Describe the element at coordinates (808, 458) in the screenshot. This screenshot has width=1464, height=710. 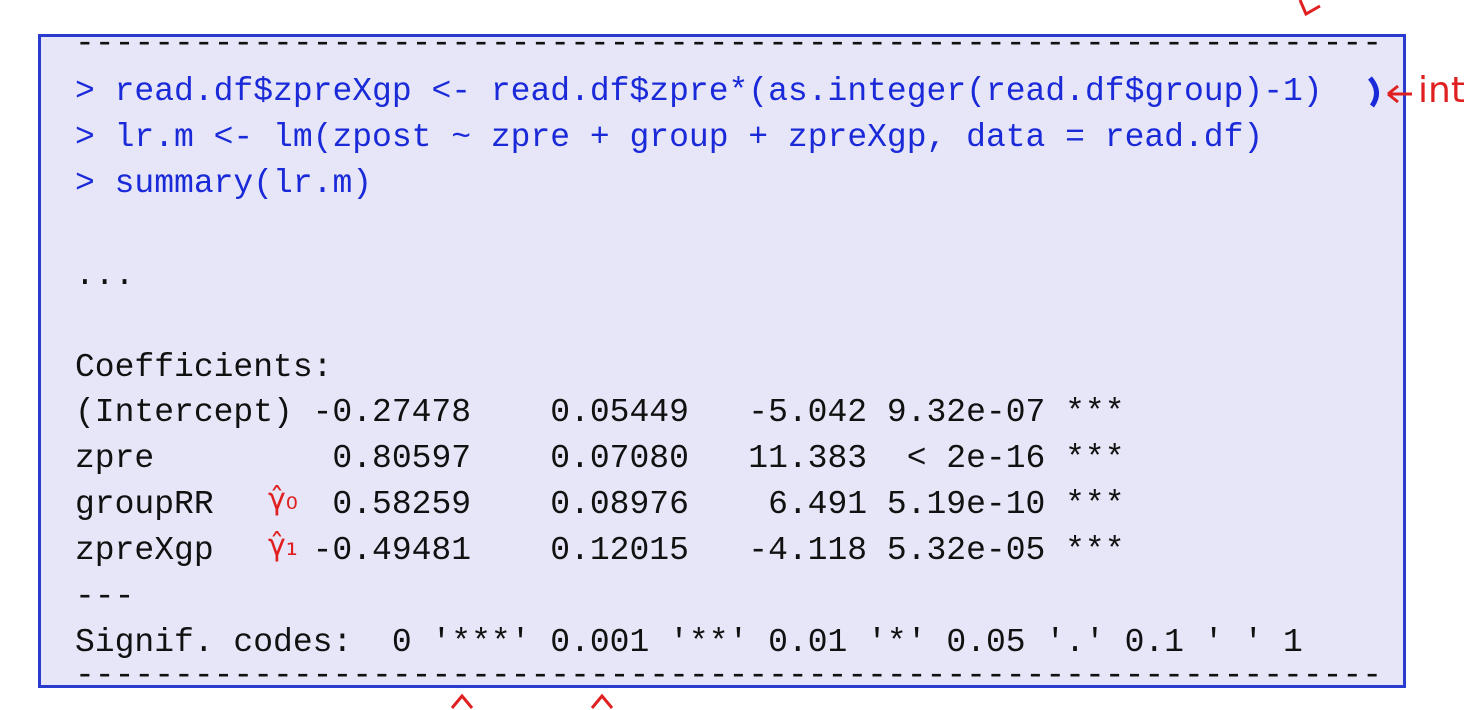
I see `coef-cell: 11.383` at that location.